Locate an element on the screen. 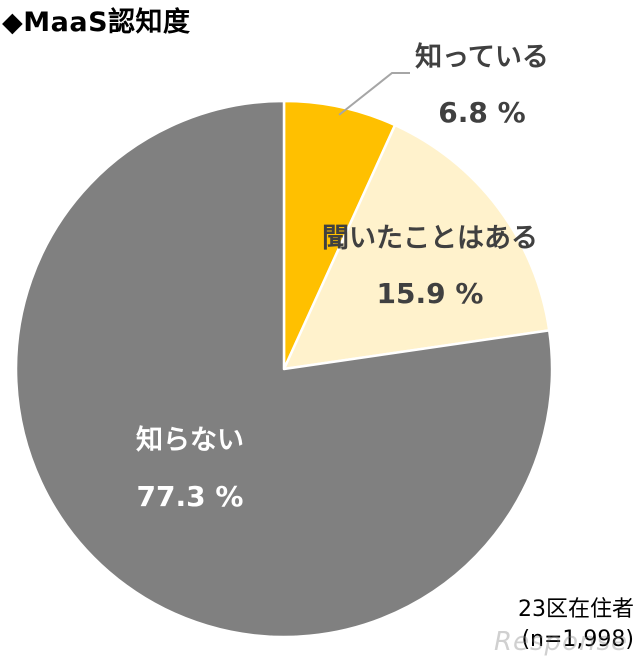 The image size is (640, 659). slice-value-knows: 6.8 % is located at coordinates (481, 112).